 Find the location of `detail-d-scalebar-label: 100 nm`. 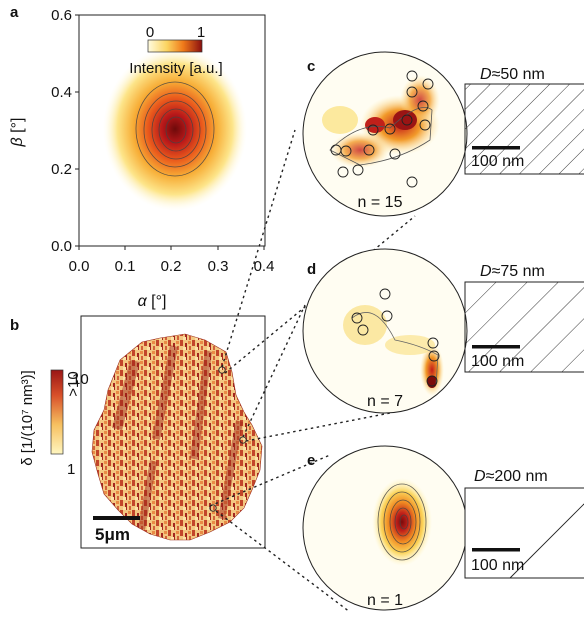

detail-d-scalebar-label: 100 nm is located at coordinates (497, 361).